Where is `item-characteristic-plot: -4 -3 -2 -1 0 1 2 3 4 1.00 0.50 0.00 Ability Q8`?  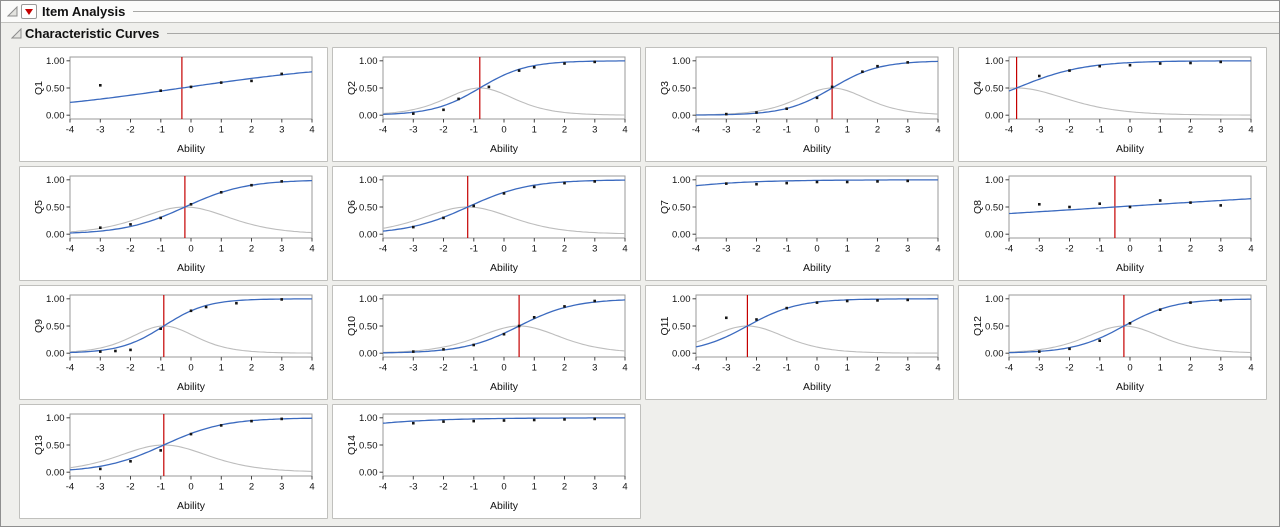
item-characteristic-plot: -4 -3 -2 -1 0 1 2 3 4 1.00 0.50 0.00 Ability Q8 is located at coordinates (1113, 224).